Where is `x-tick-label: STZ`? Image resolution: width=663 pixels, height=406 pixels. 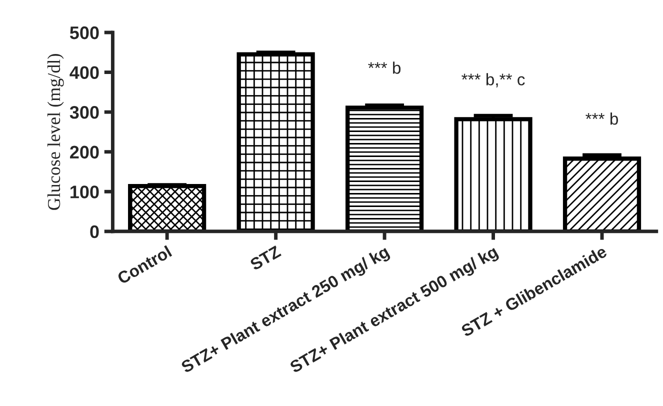
x-tick-label: STZ is located at coordinates (265, 258).